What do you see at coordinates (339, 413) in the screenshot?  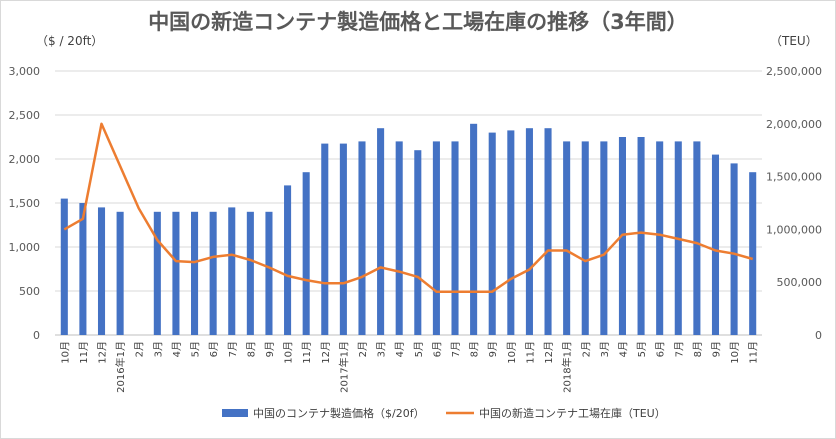 I see `legend-price-label: 中国のコンテナ製造価格（$/20f）` at bounding box center [339, 413].